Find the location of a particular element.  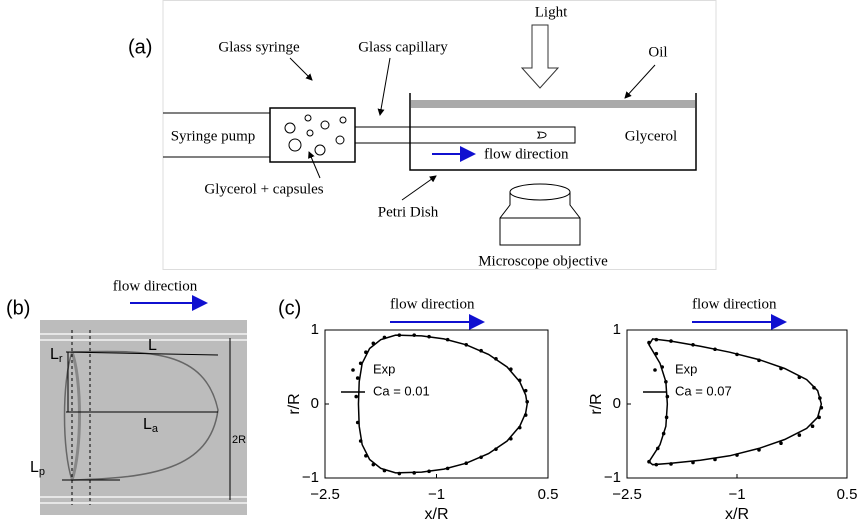

panel-label: (c) is located at coordinates (289, 308).